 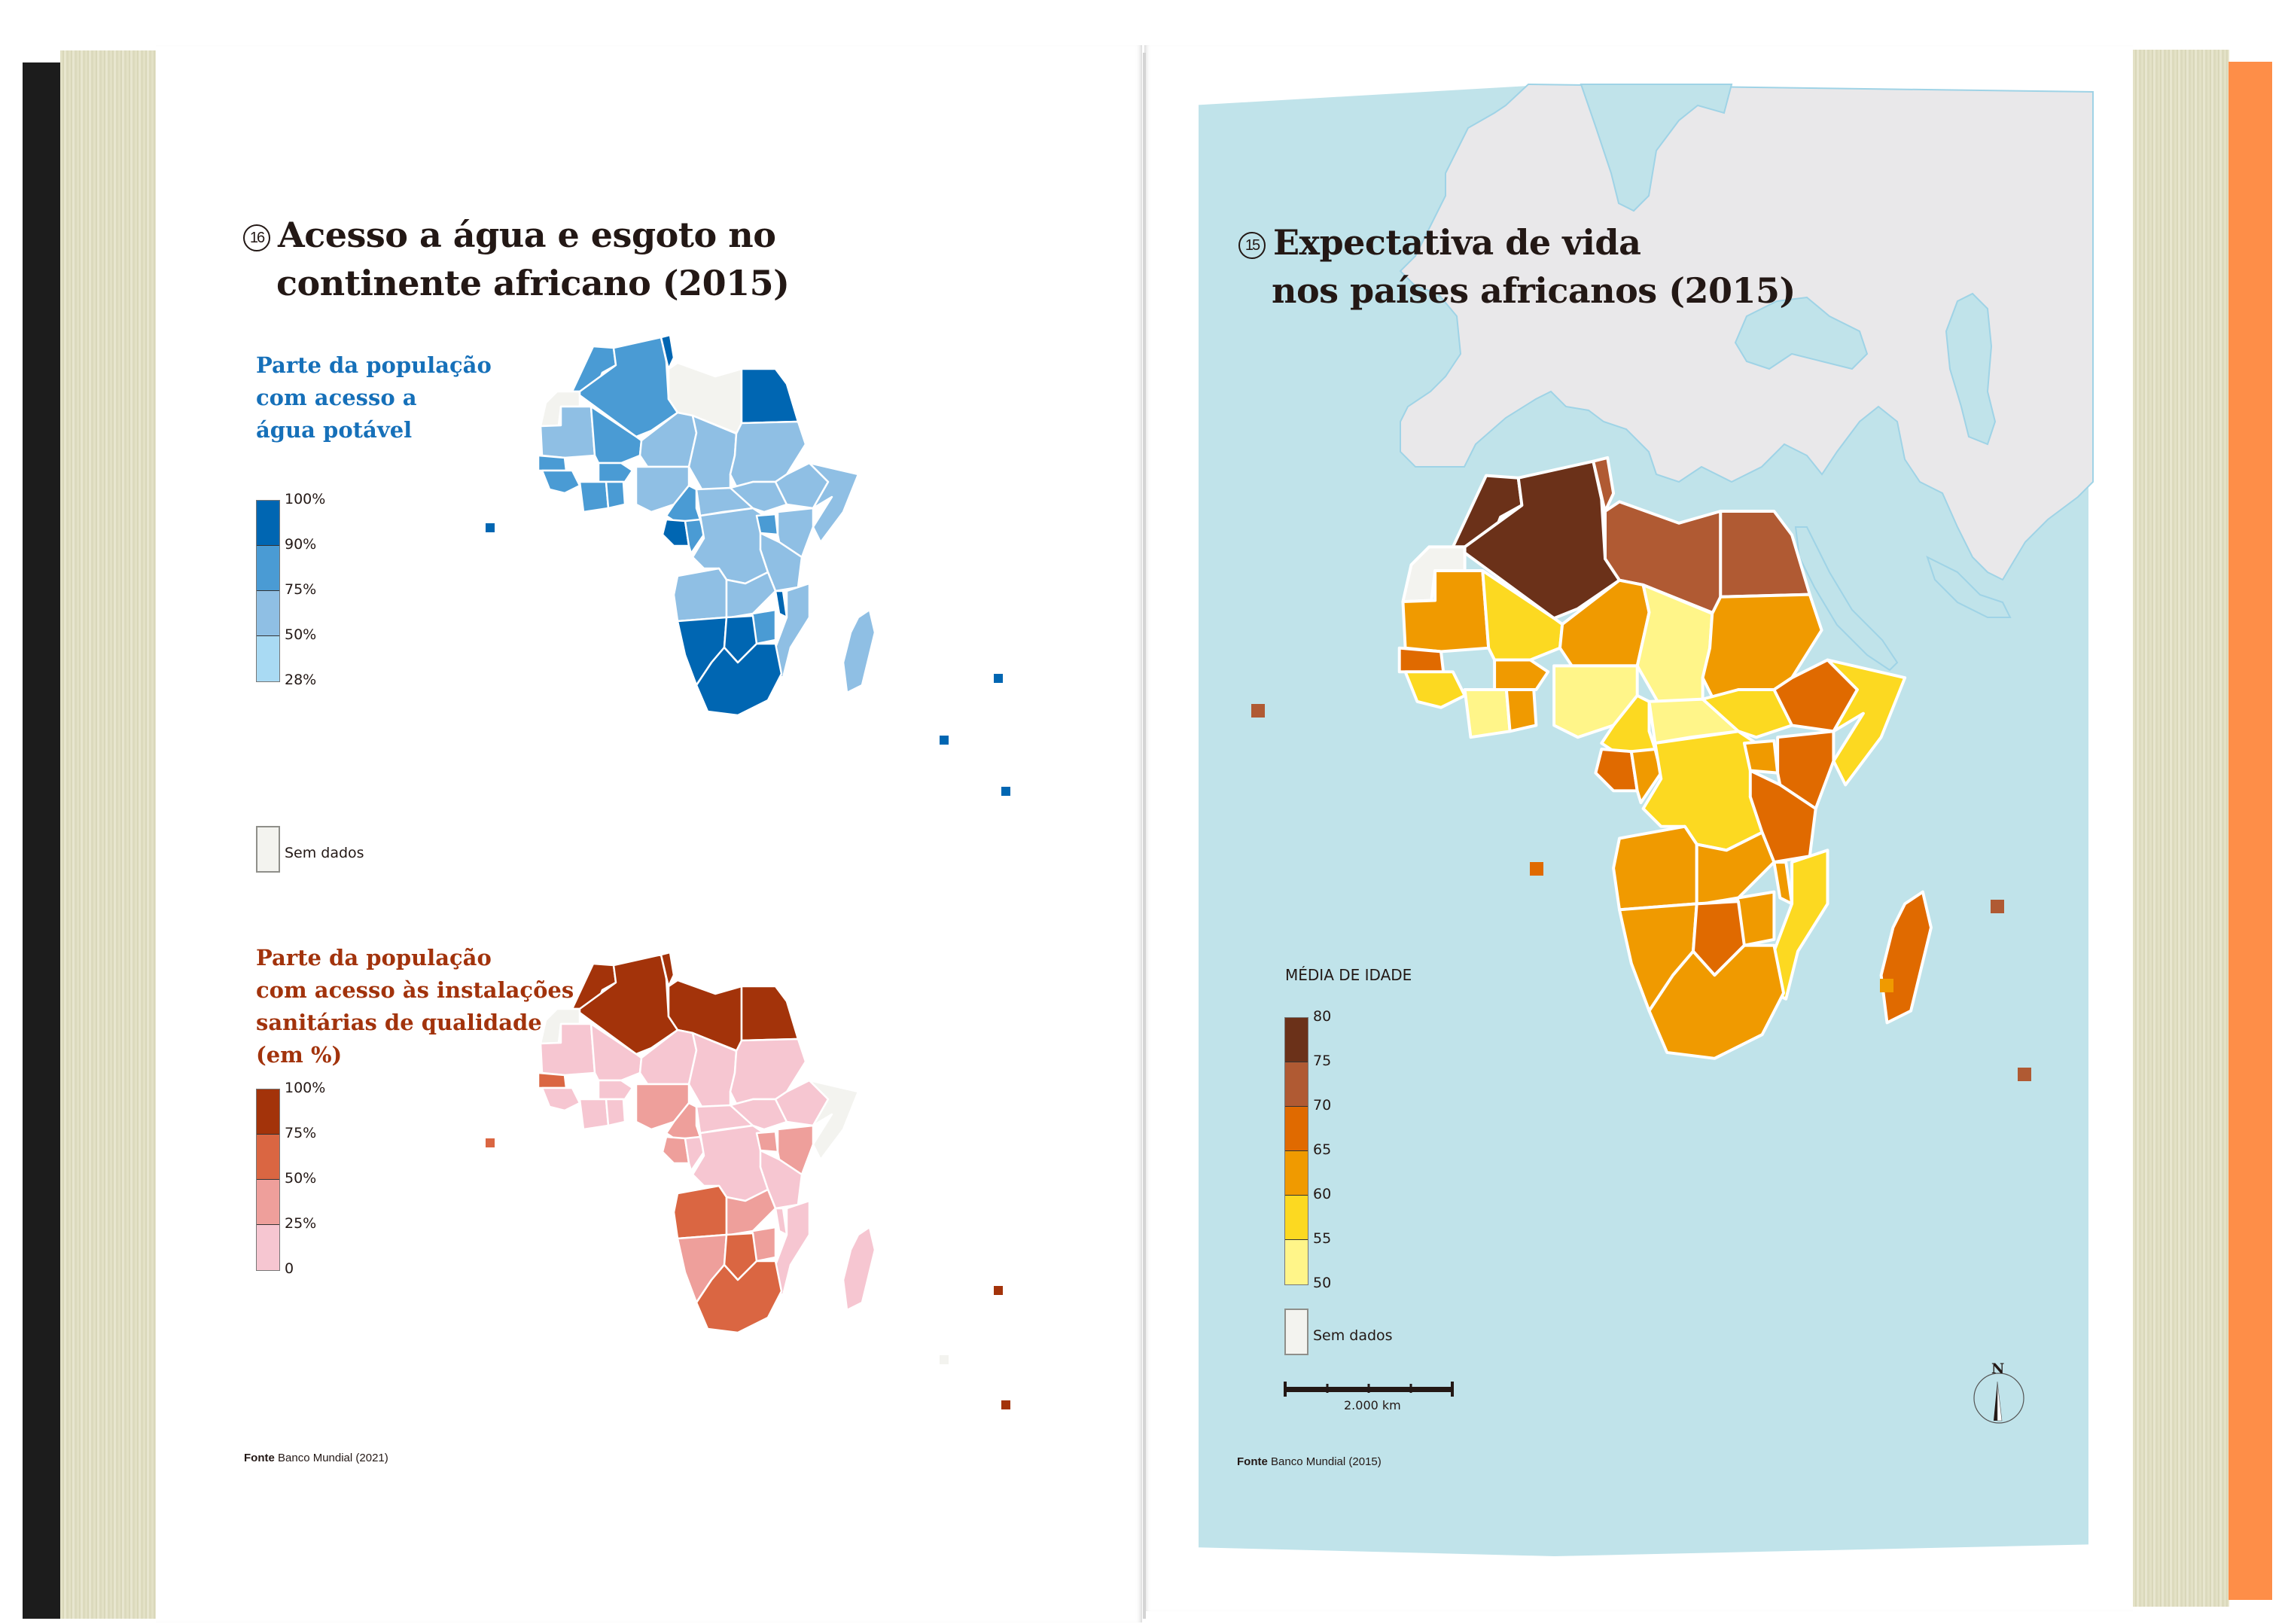 What do you see at coordinates (1323, 1238) in the screenshot?
I see `legend-tick-label: 55` at bounding box center [1323, 1238].